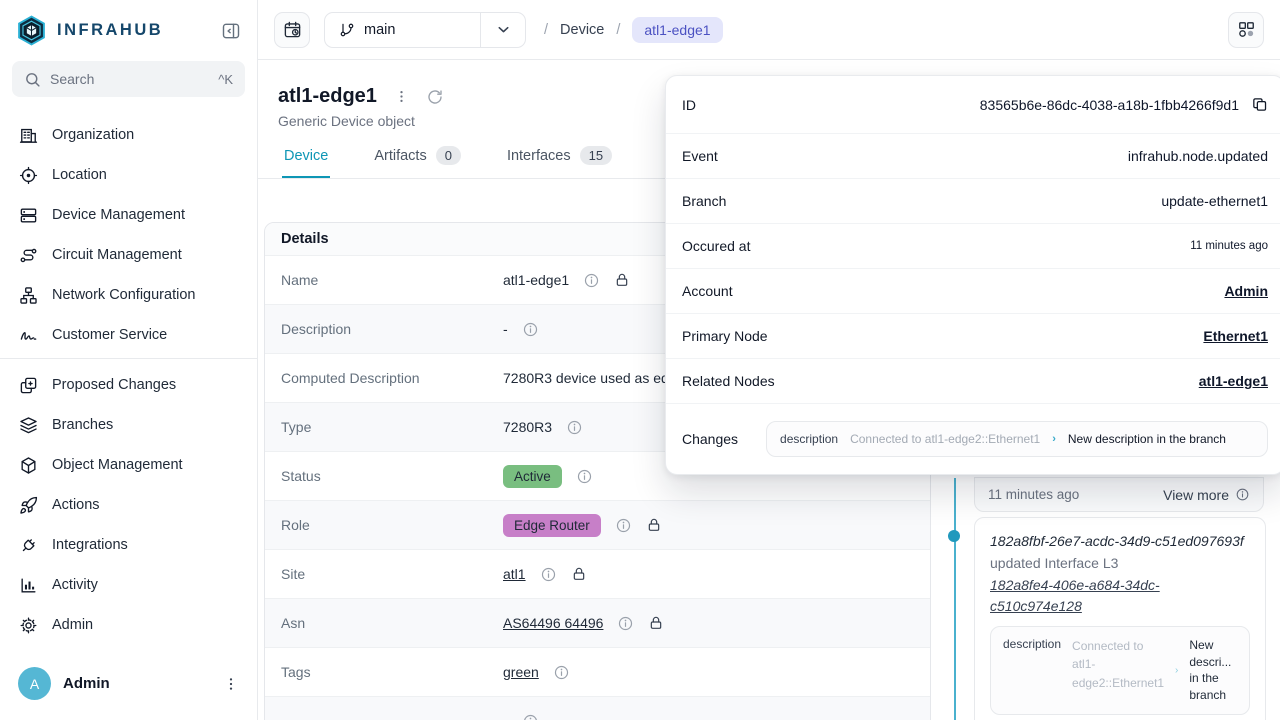 This screenshot has height=720, width=1280. What do you see at coordinates (689, 104) in the screenshot?
I see `popup-label: ID` at bounding box center [689, 104].